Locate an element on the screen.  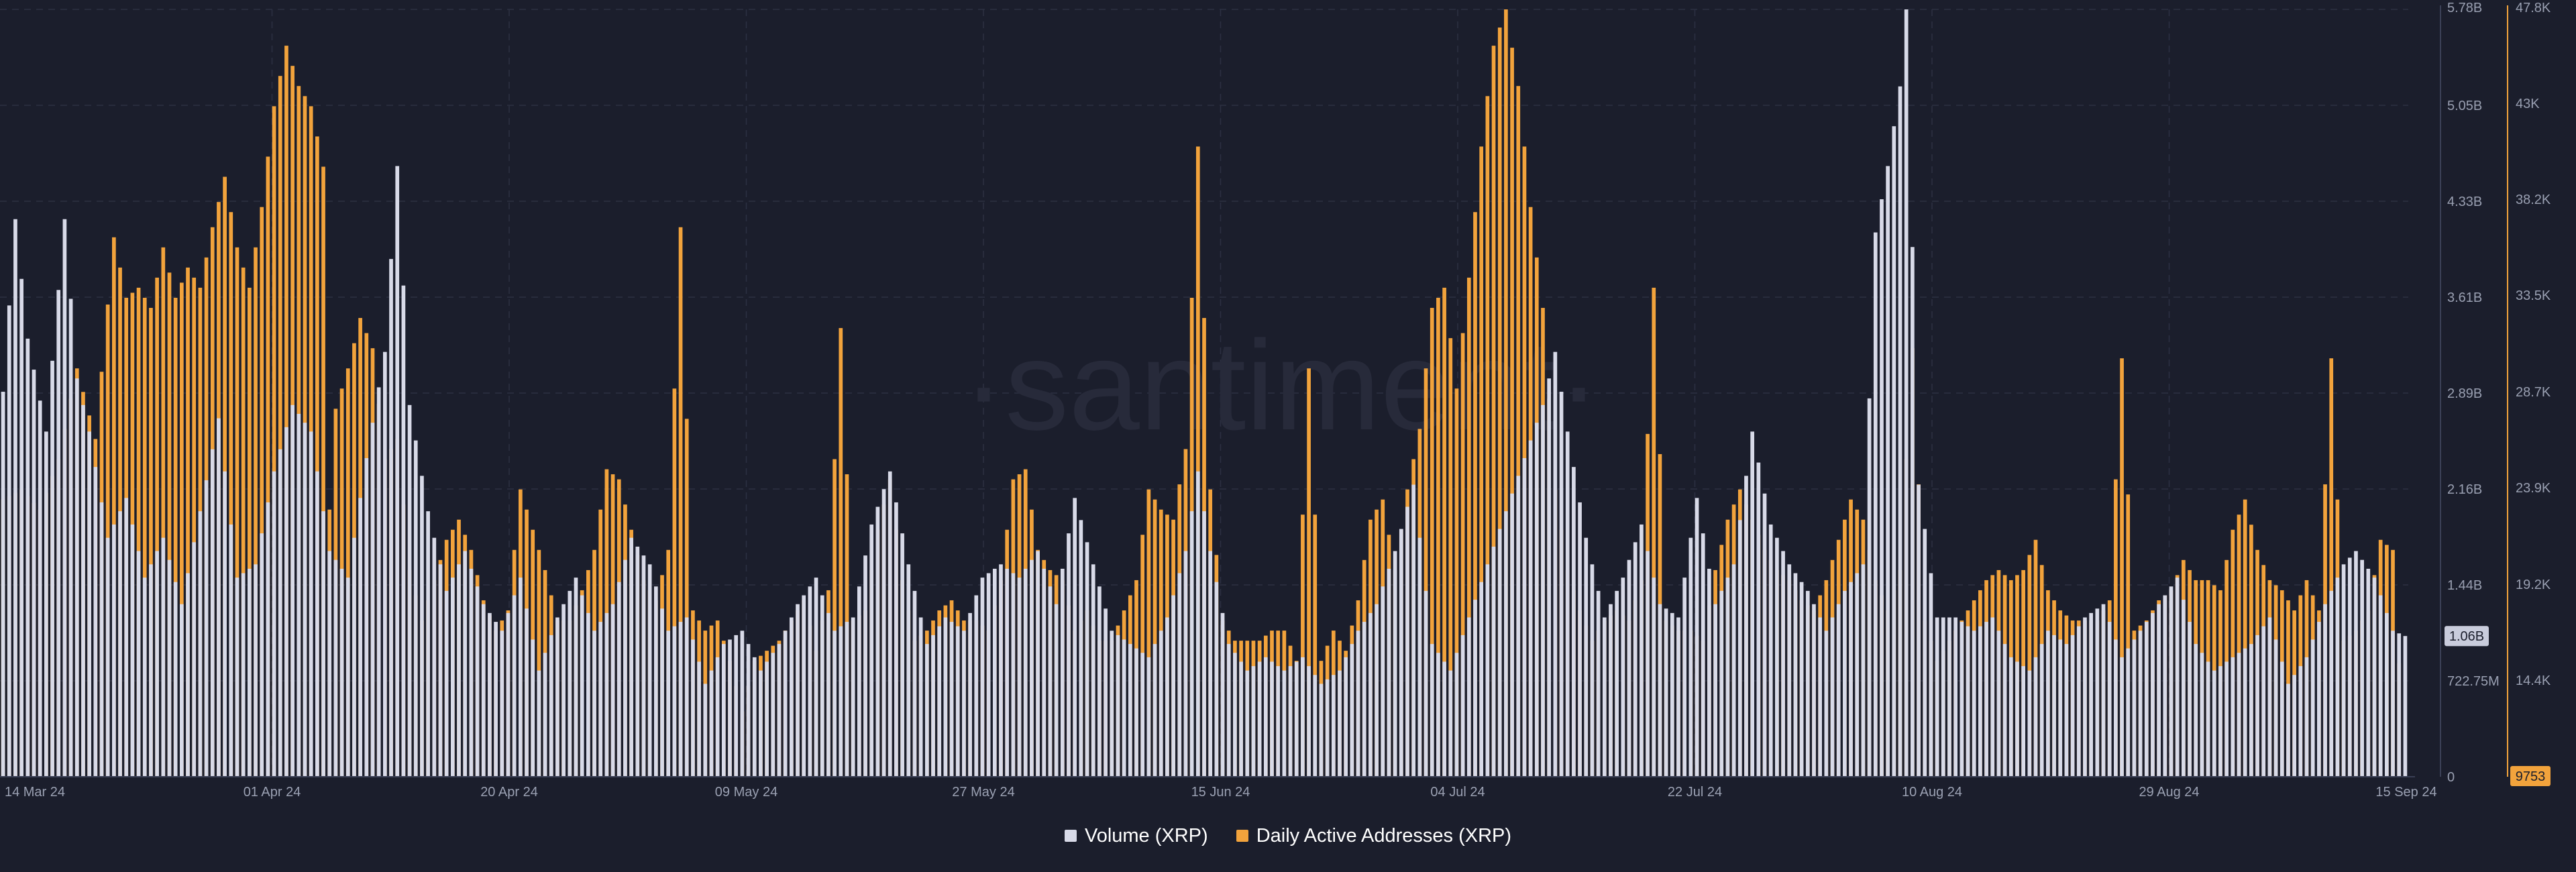
current-value-badges: 1.06B 9753 is located at coordinates (2498, 706).